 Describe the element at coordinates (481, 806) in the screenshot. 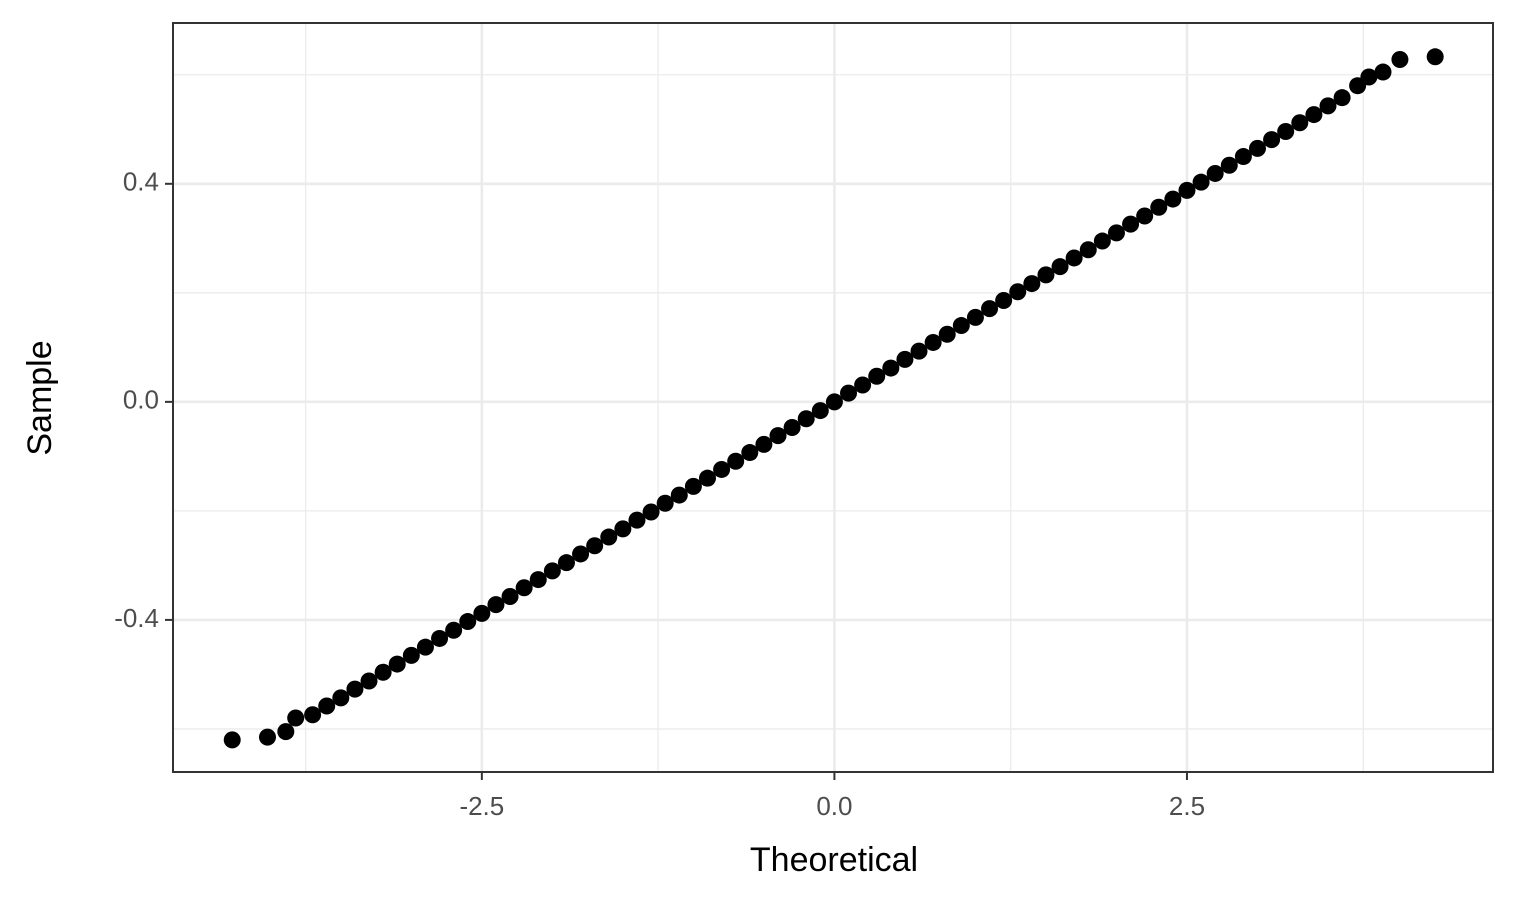

I see `x-tick-label: -2.5` at that location.